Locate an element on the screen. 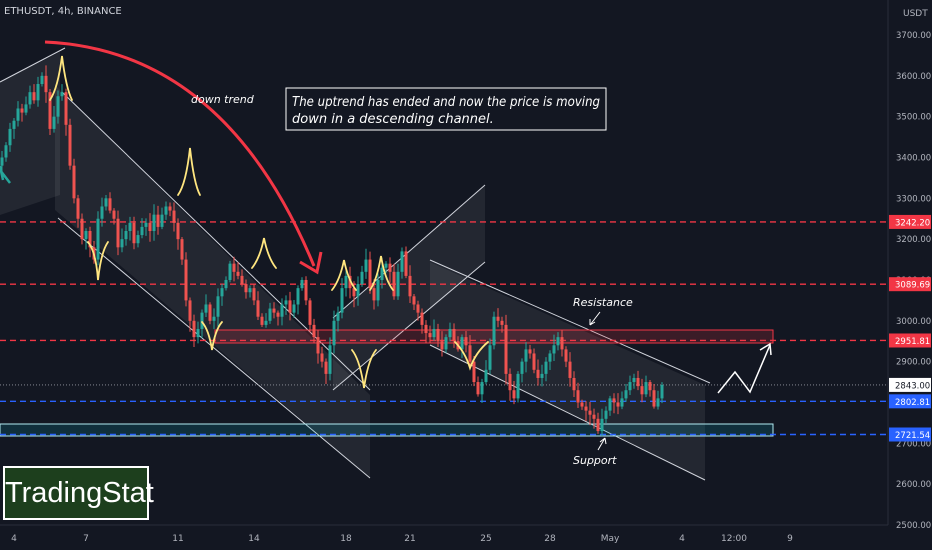 This screenshot has height=550, width=932. symbol-label: ETHUSDT, 4h, BINANCE is located at coordinates (63, 11).